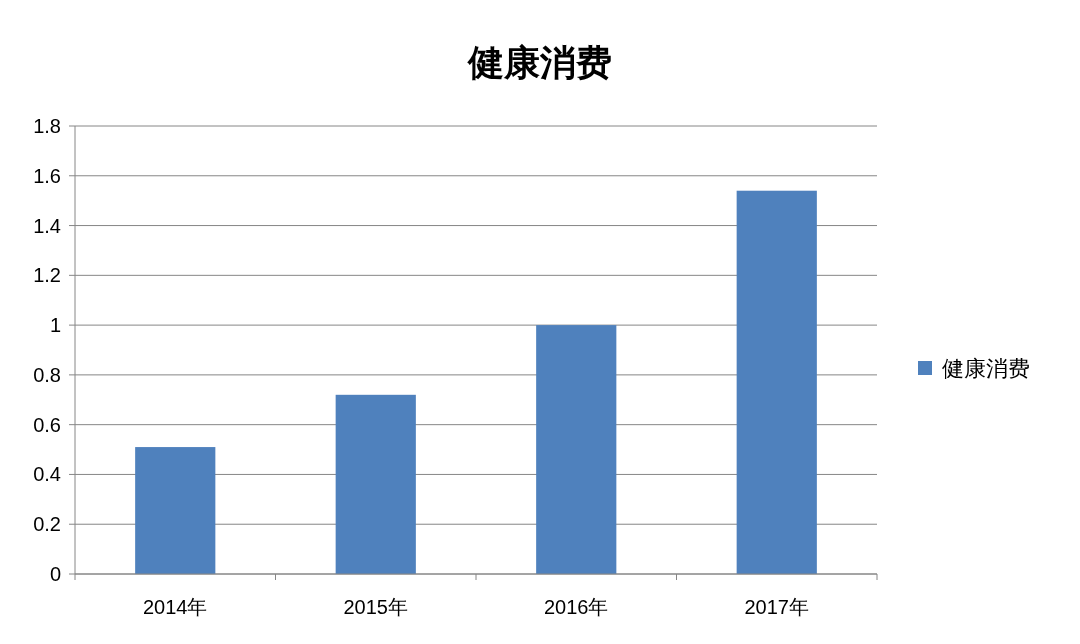 The image size is (1080, 644). Describe the element at coordinates (776, 607) in the screenshot. I see `x-tick-label: 2017年` at that location.